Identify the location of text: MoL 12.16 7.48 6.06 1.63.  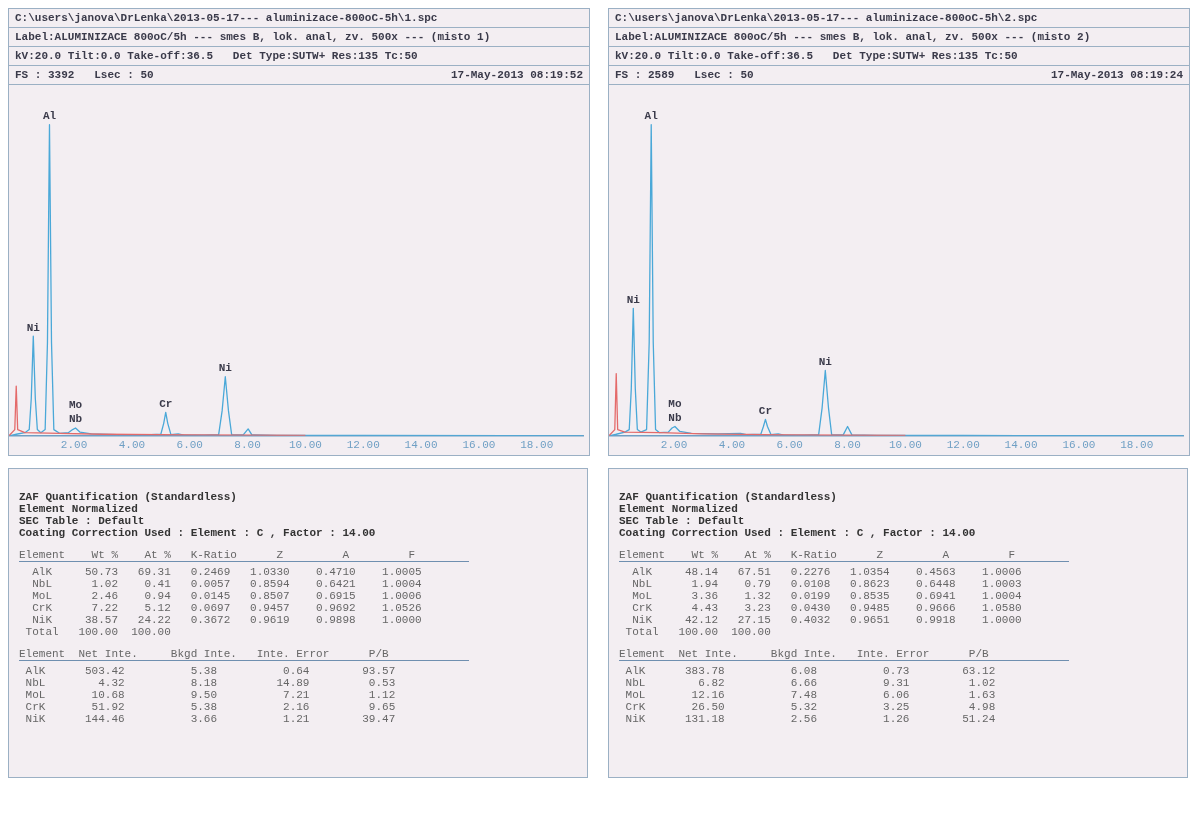
(810, 695).